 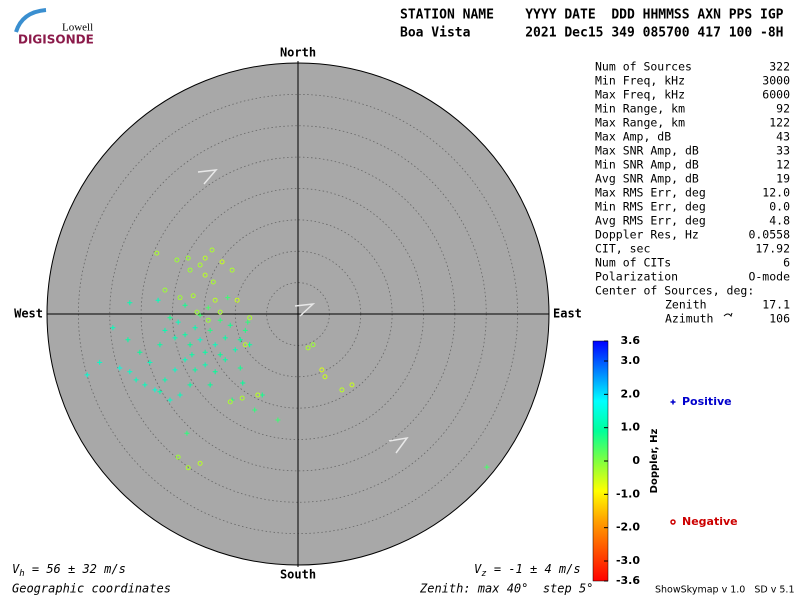 I want to click on arrows, so click(x=303, y=311).